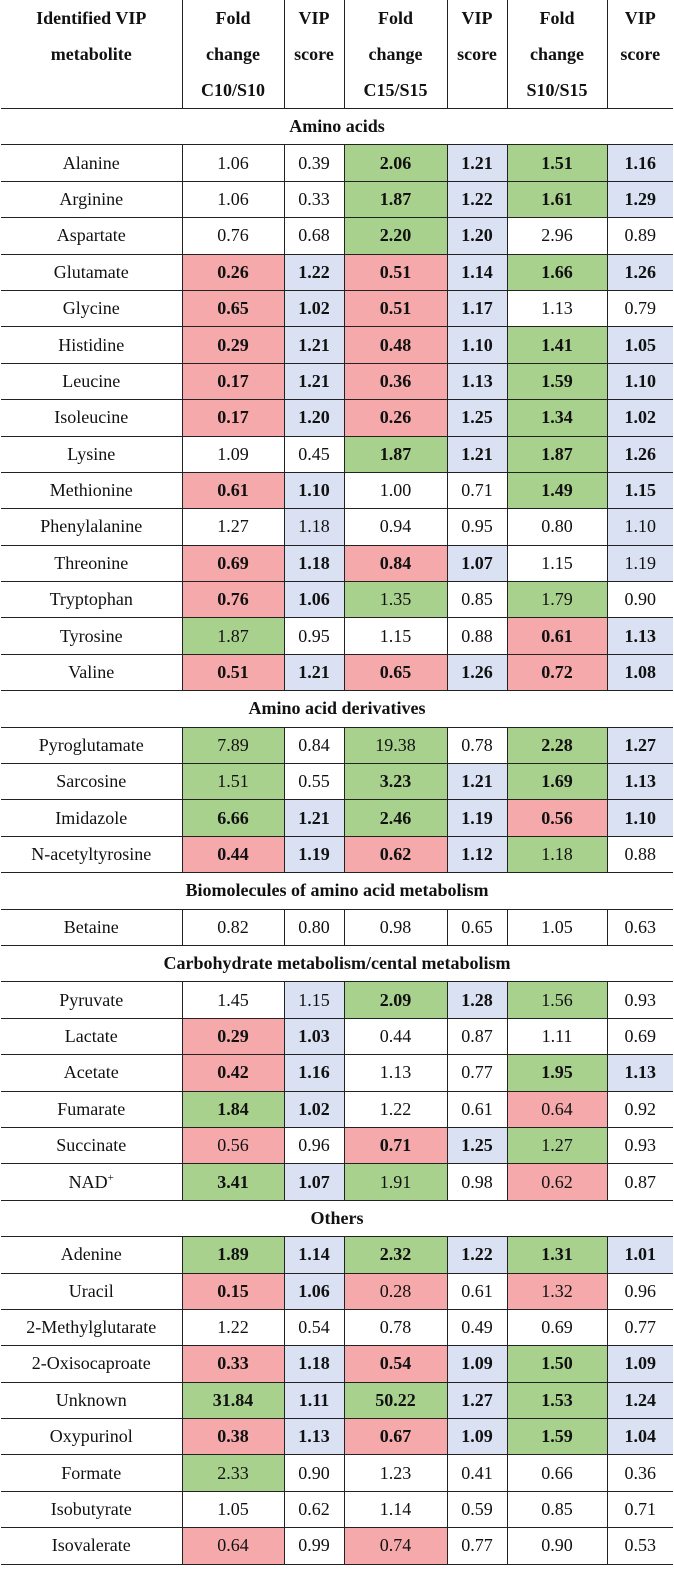 This screenshot has height=1575, width=674. I want to click on fold-change-c15-s15-cell: 1.87, so click(395, 199).